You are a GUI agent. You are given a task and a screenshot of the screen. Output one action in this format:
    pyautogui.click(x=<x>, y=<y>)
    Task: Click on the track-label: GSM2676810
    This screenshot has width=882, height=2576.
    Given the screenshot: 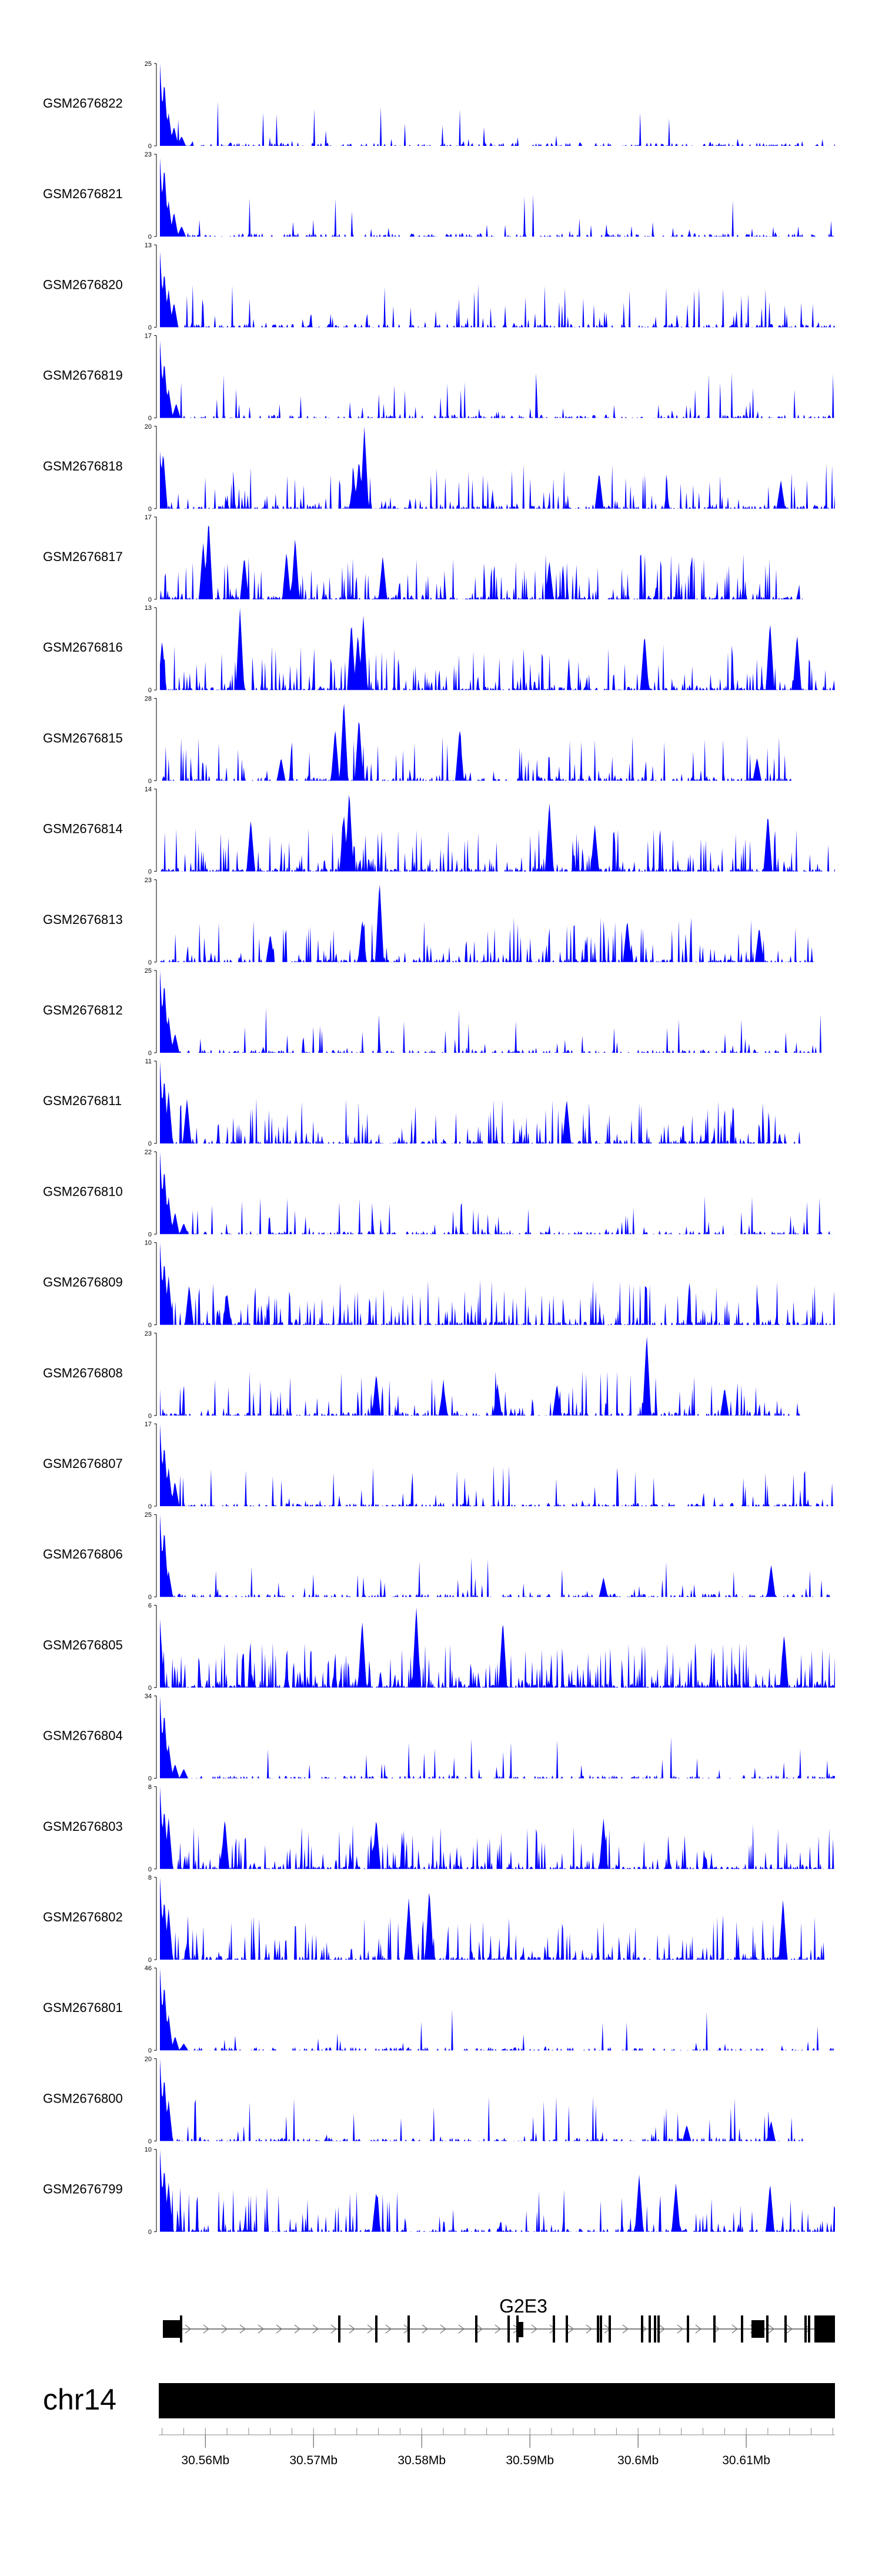 What is the action you would take?
    pyautogui.click(x=83, y=1191)
    